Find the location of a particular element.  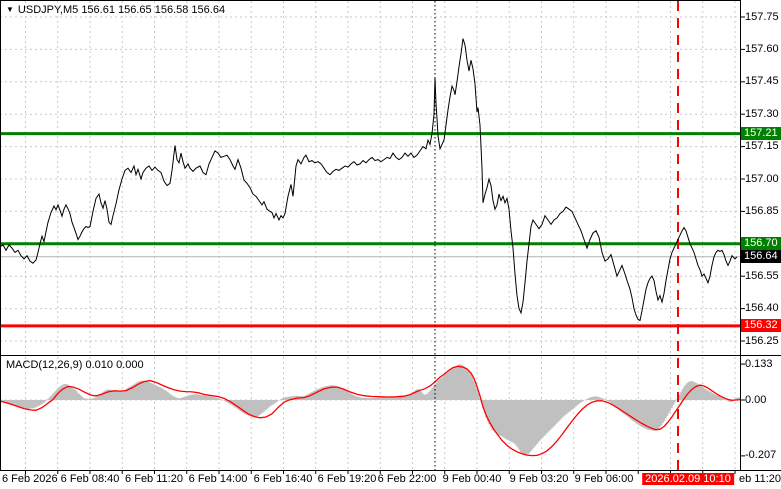

level-price-tag: 156.70 is located at coordinates (761, 244).